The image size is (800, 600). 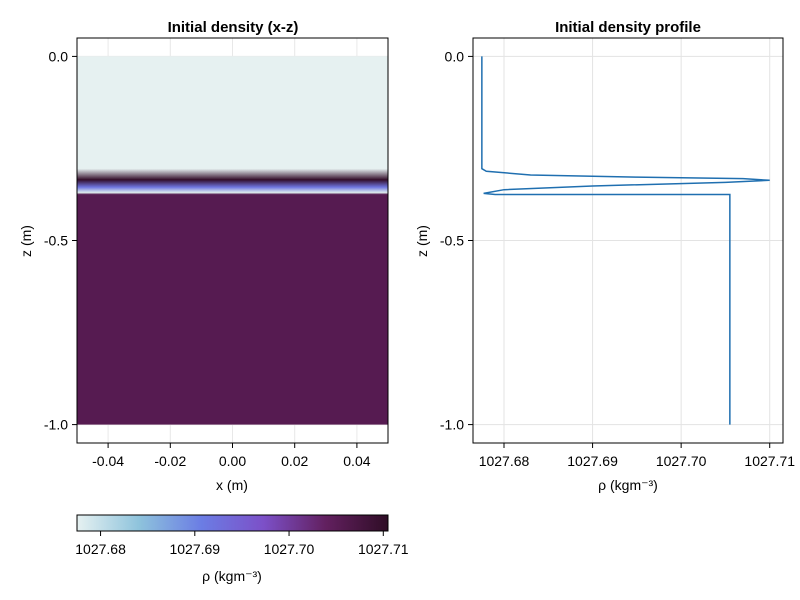 I want to click on x-tick-label: -0.02, so click(x=170, y=461).